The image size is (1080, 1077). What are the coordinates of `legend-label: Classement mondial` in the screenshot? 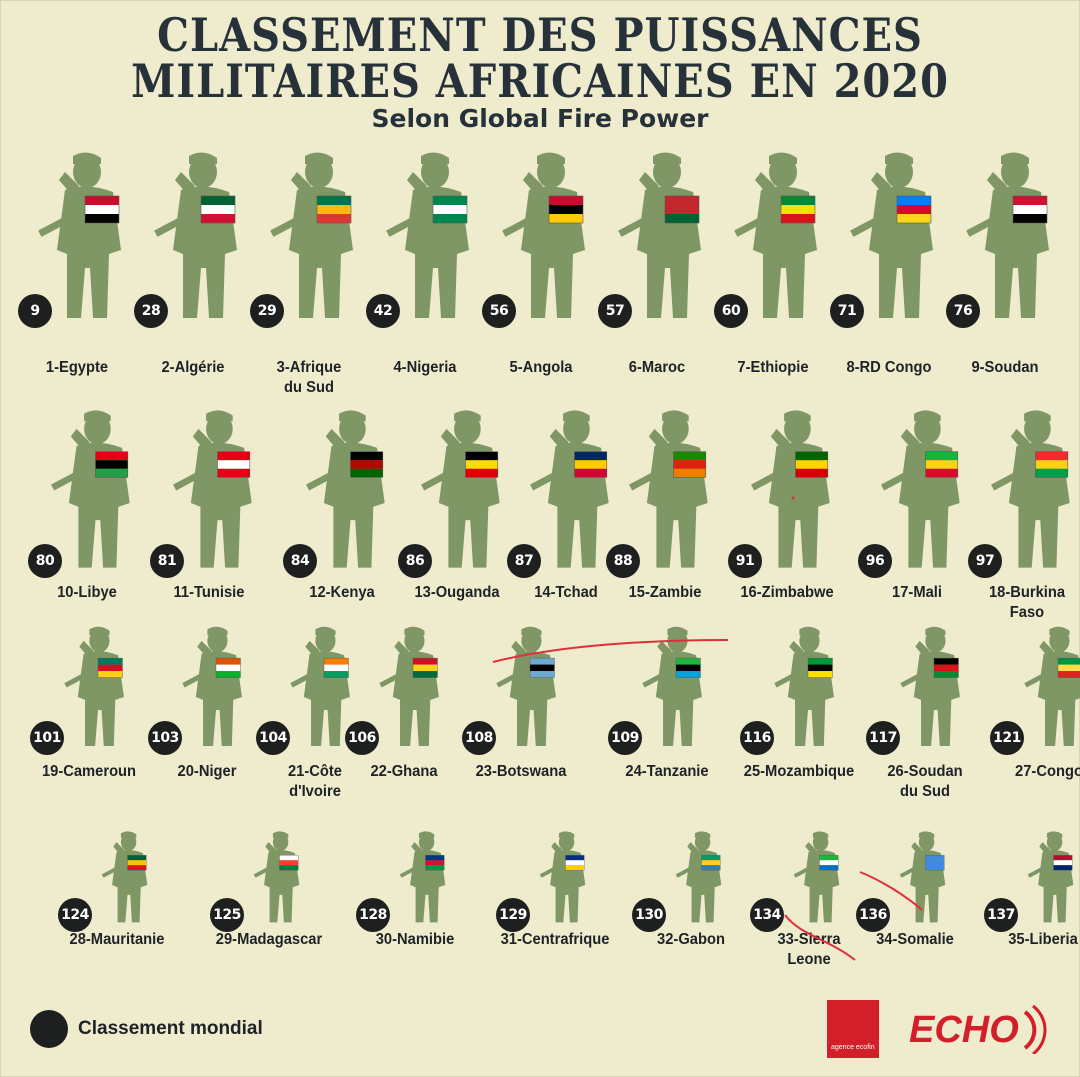 It's located at (170, 1028).